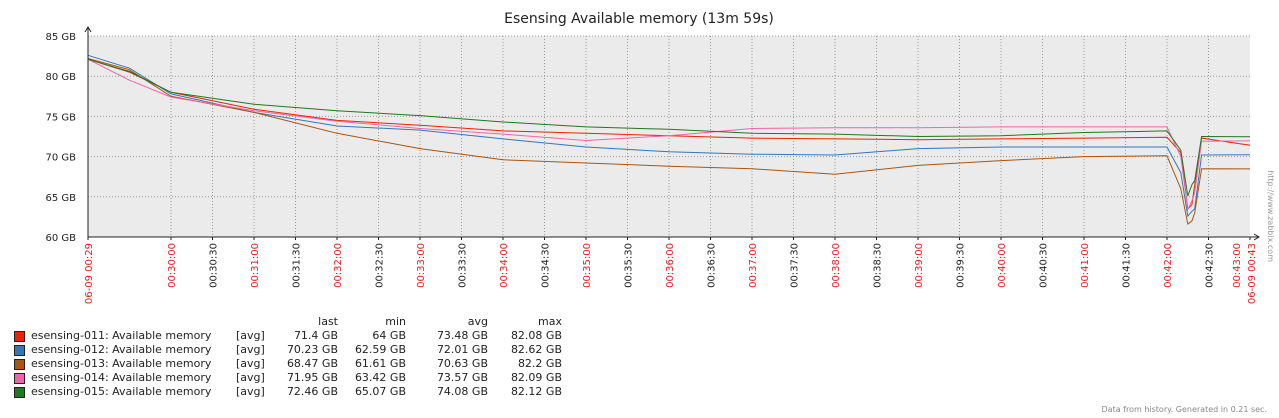  Describe the element at coordinates (380, 377) in the screenshot. I see `legend-min-value: 63.42 GB` at that location.